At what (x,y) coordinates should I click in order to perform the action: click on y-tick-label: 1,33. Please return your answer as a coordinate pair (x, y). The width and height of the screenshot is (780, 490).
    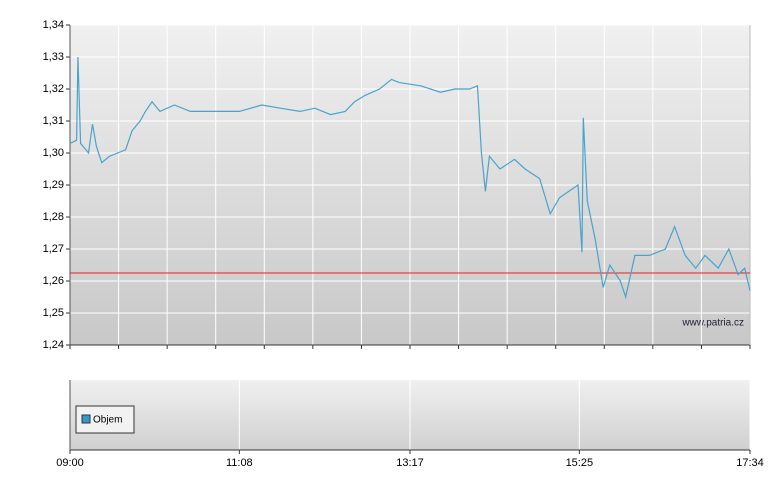
    Looking at the image, I should click on (53, 57).